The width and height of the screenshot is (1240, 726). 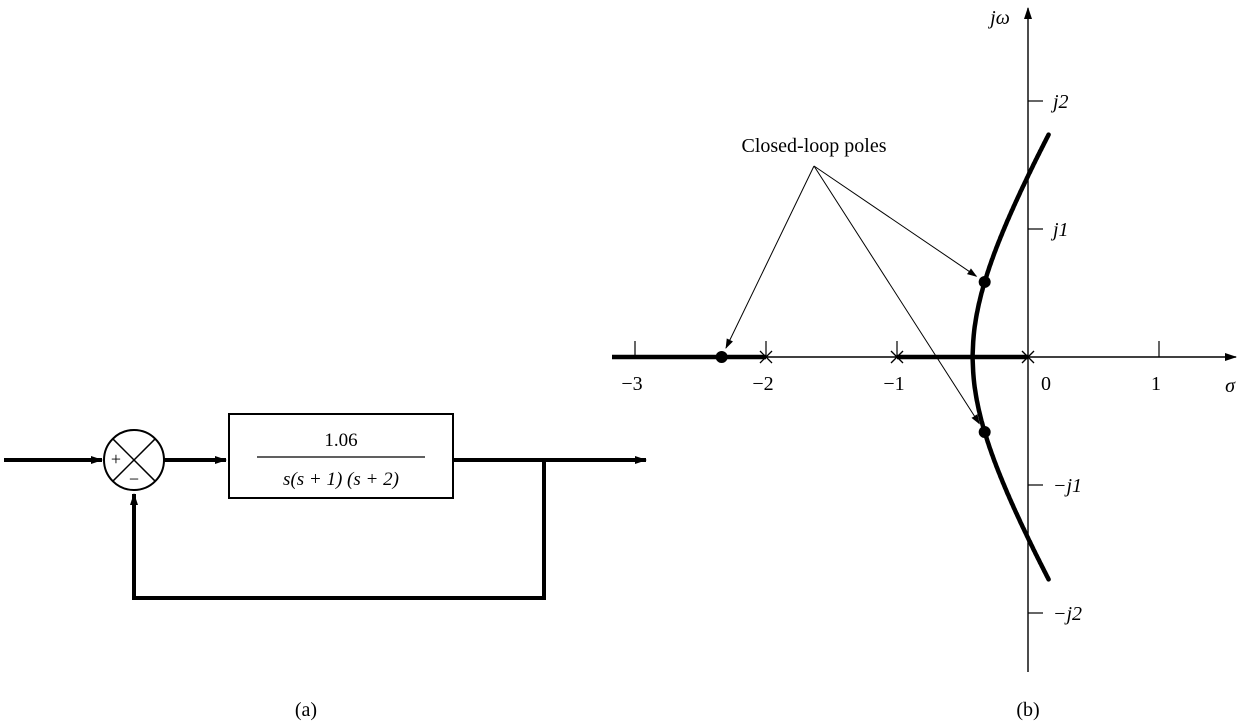 I want to click on imag-axis-ticks: j2 j1 −j1 −j2, so click(x=1055, y=358).